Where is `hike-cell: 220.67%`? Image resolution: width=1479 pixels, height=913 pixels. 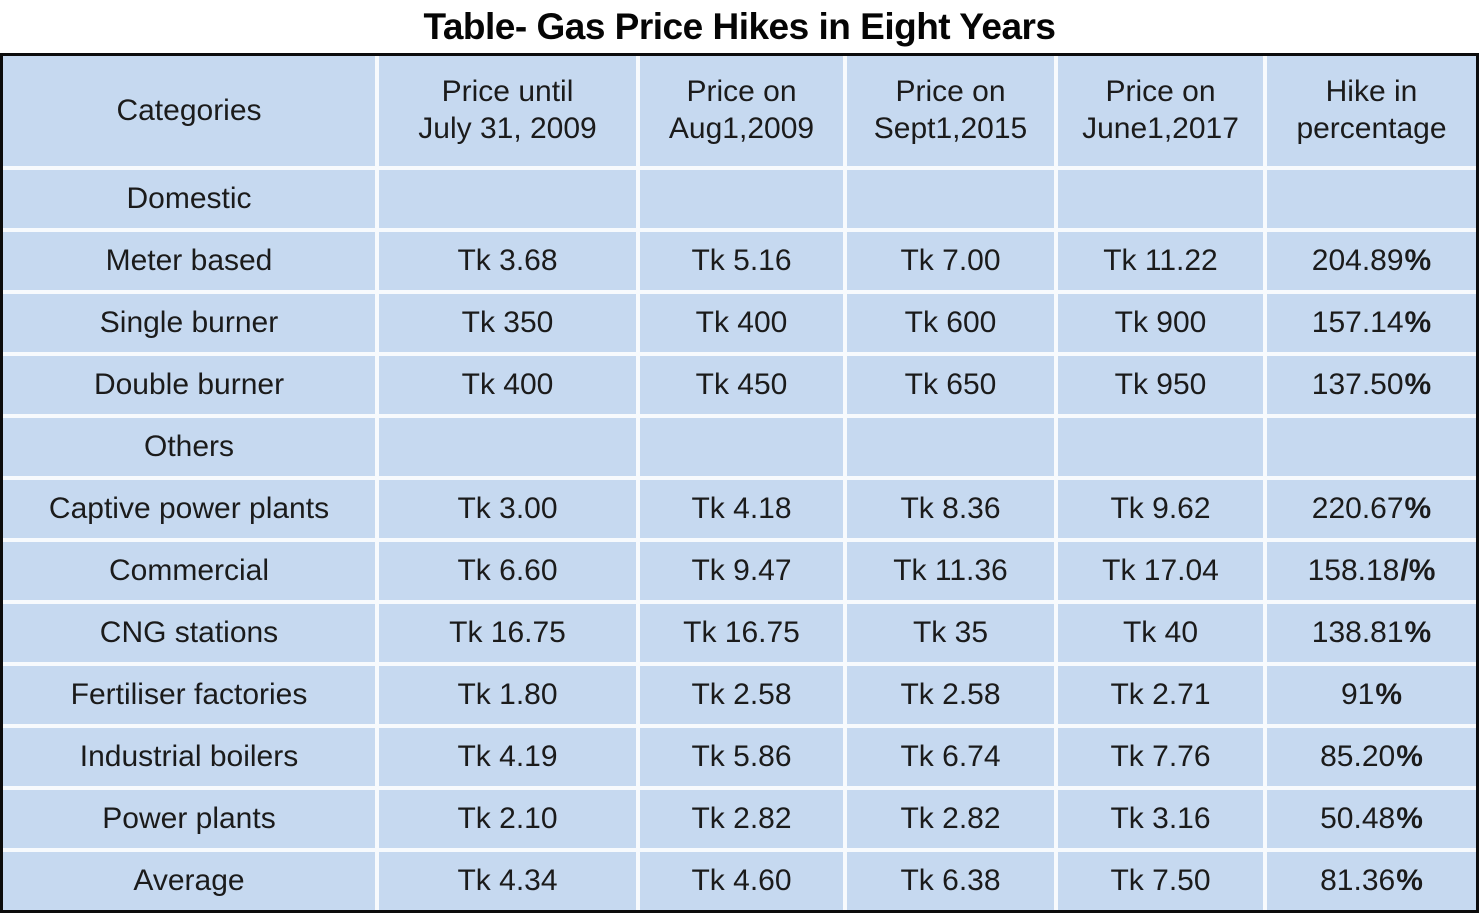
hike-cell: 220.67% is located at coordinates (1371, 509).